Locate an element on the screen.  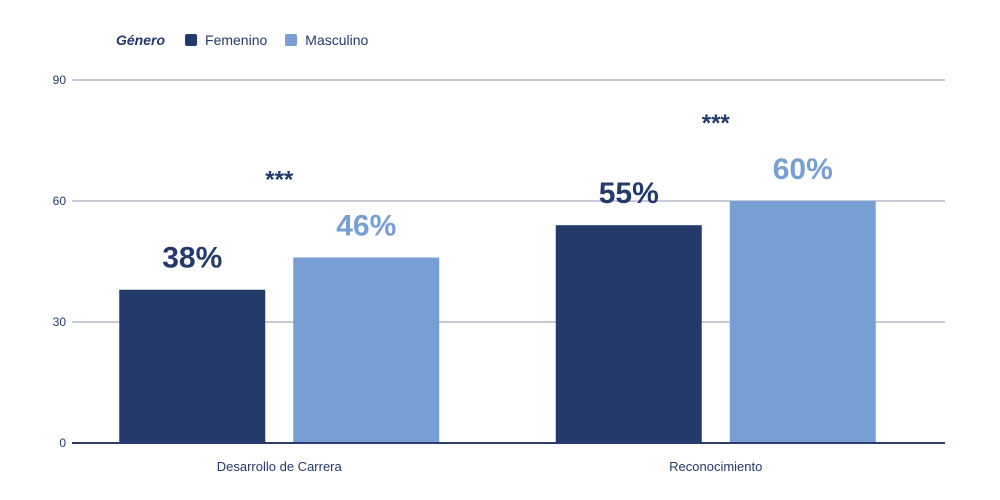
y-tick-label: 0 is located at coordinates (62, 443).